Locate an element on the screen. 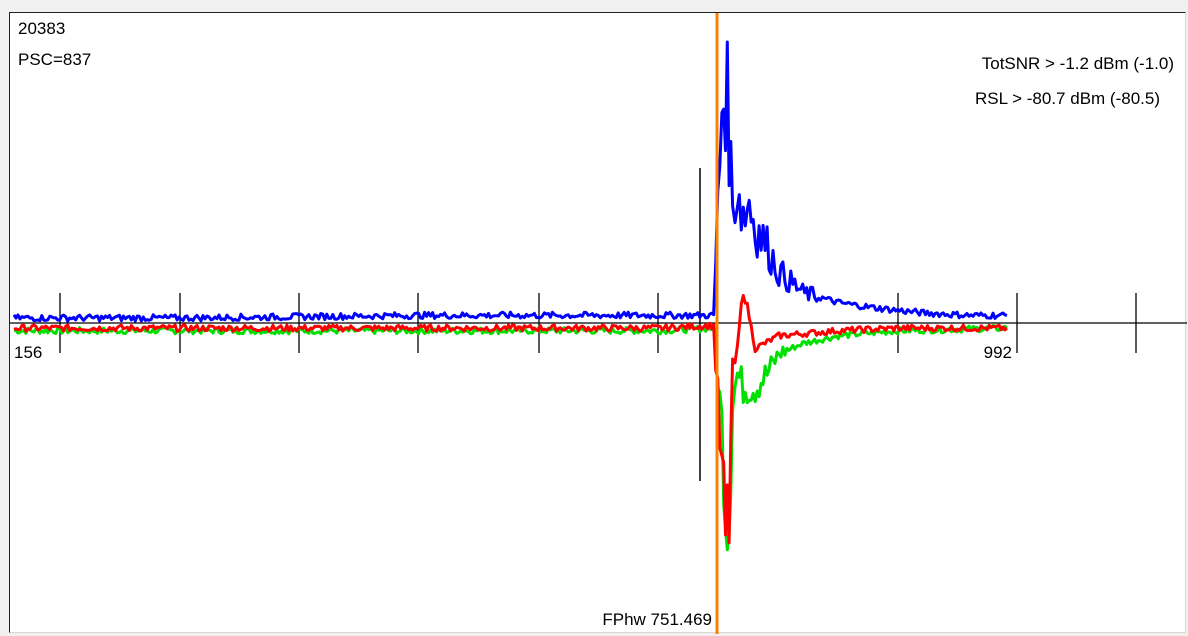 The image size is (1188, 636). counter-label: 20383 is located at coordinates (41, 28).